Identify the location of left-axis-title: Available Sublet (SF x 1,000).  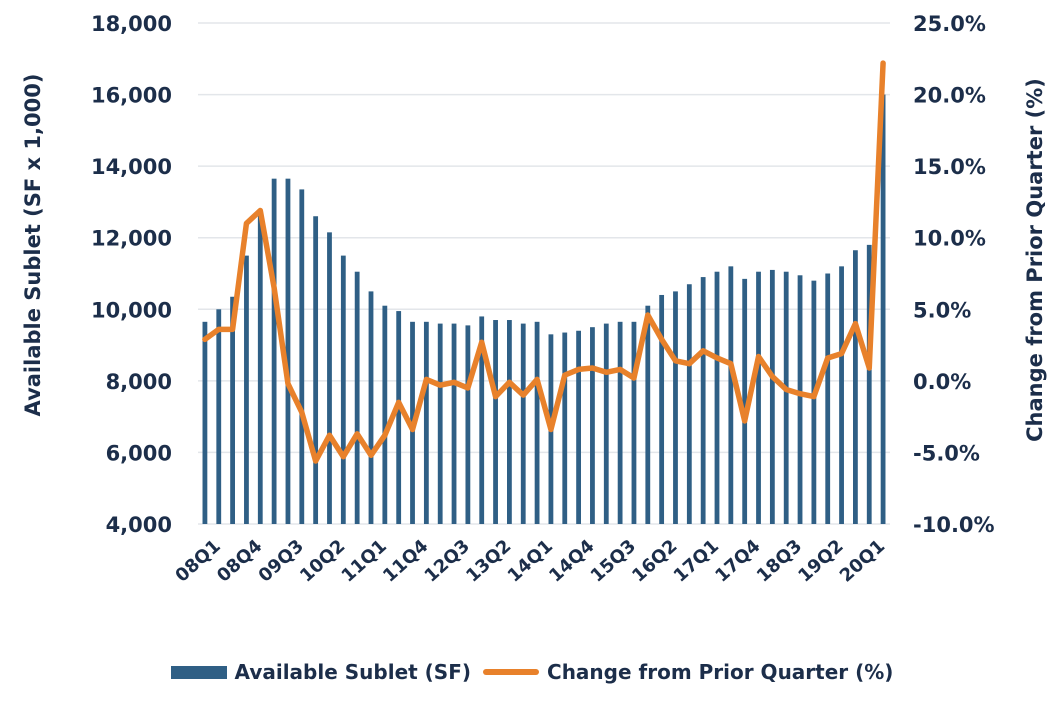
(33, 245).